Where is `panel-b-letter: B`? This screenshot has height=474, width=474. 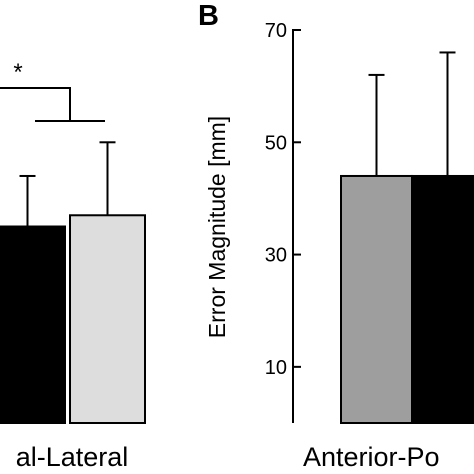 panel-b-letter: B is located at coordinates (208, 16).